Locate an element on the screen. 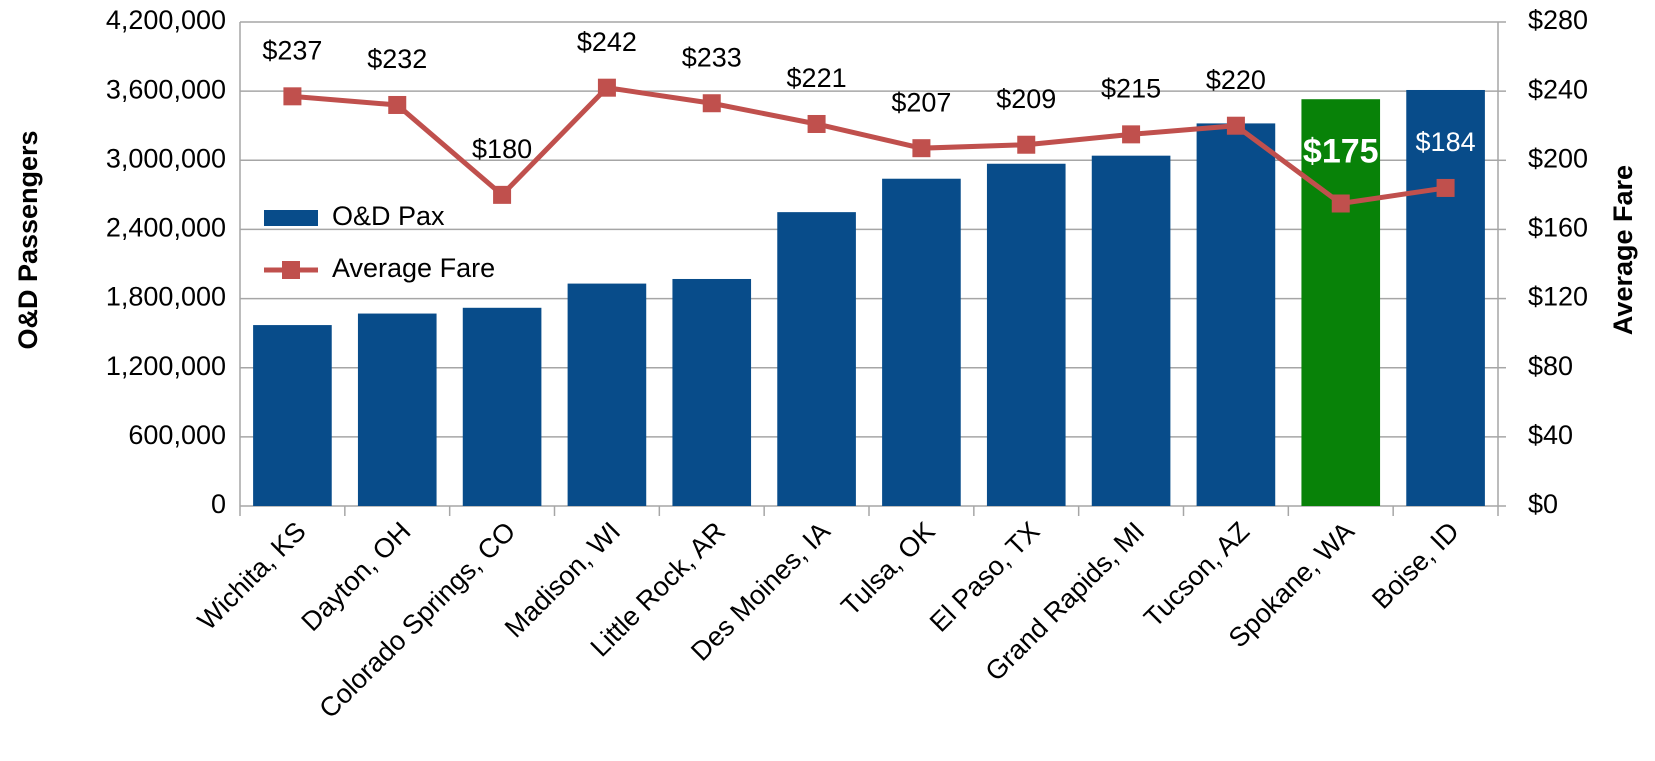 This screenshot has width=1655, height=761. y-tick-label: 1,200,000 is located at coordinates (166, 366).